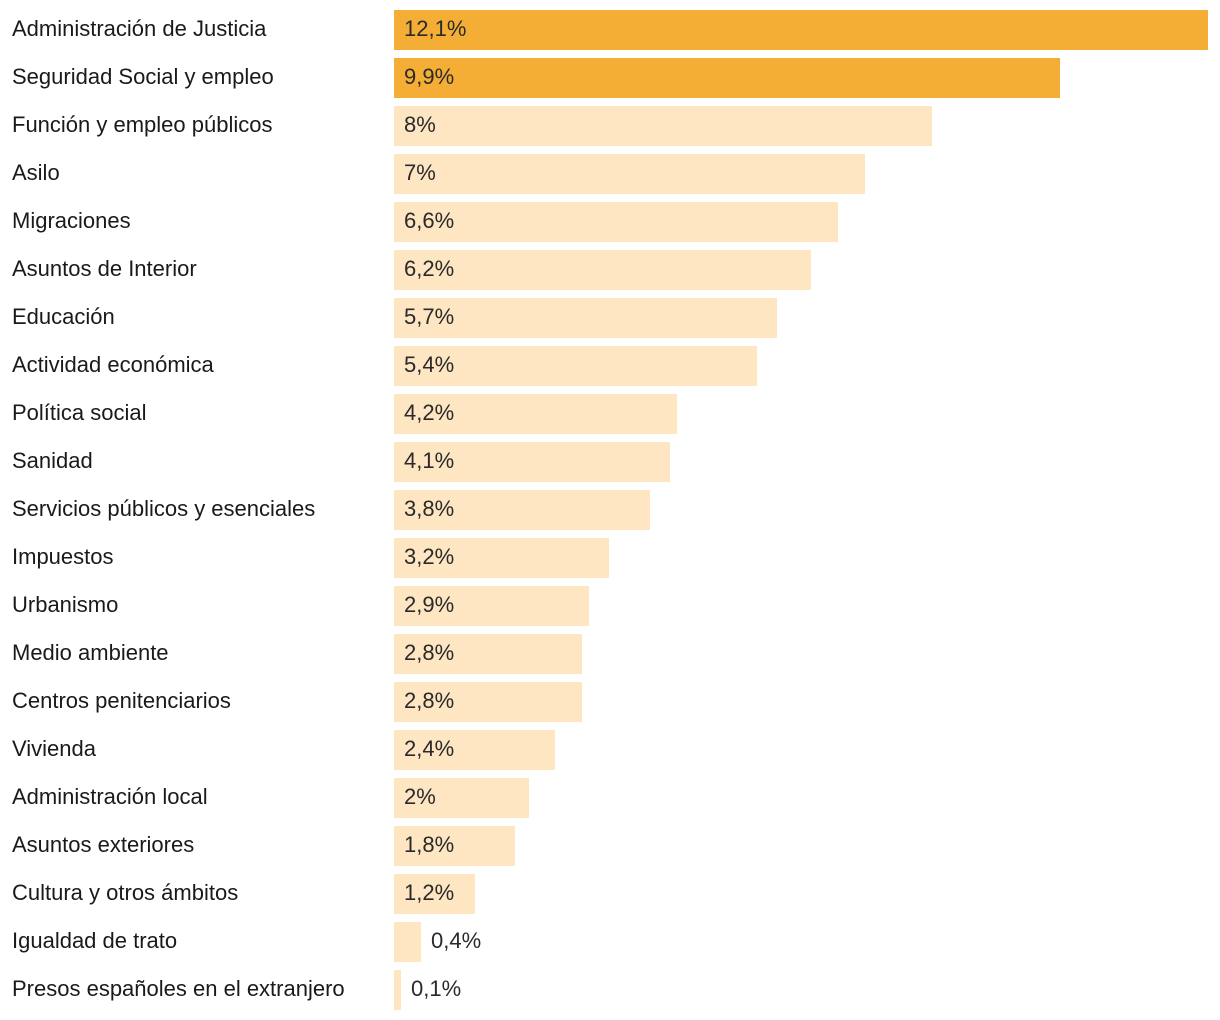 The width and height of the screenshot is (1220, 1020). I want to click on bar-value-label: 1,8%, so click(429, 844).